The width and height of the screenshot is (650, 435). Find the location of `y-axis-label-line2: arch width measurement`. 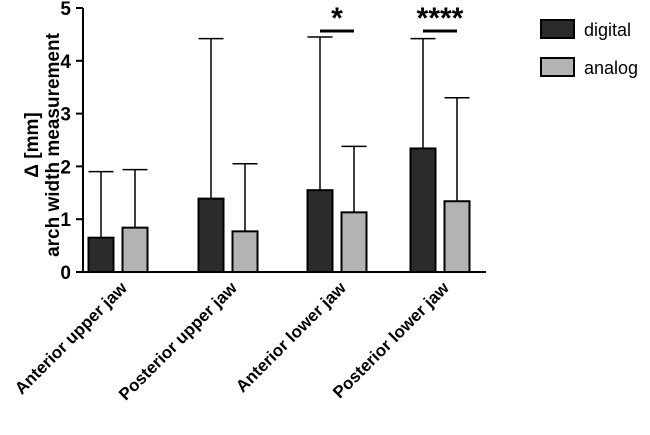

y-axis-label-line2: arch width measurement is located at coordinates (53, 144).